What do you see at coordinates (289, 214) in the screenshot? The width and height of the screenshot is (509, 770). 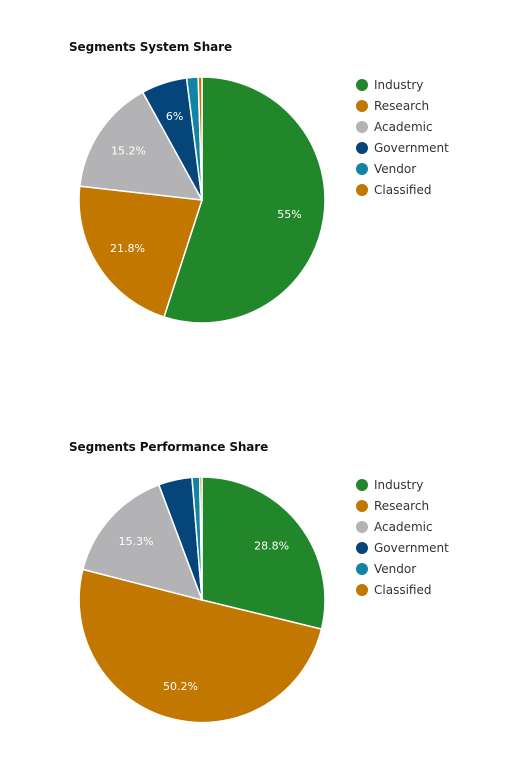 I see `slice-label-industry: 55%` at bounding box center [289, 214].